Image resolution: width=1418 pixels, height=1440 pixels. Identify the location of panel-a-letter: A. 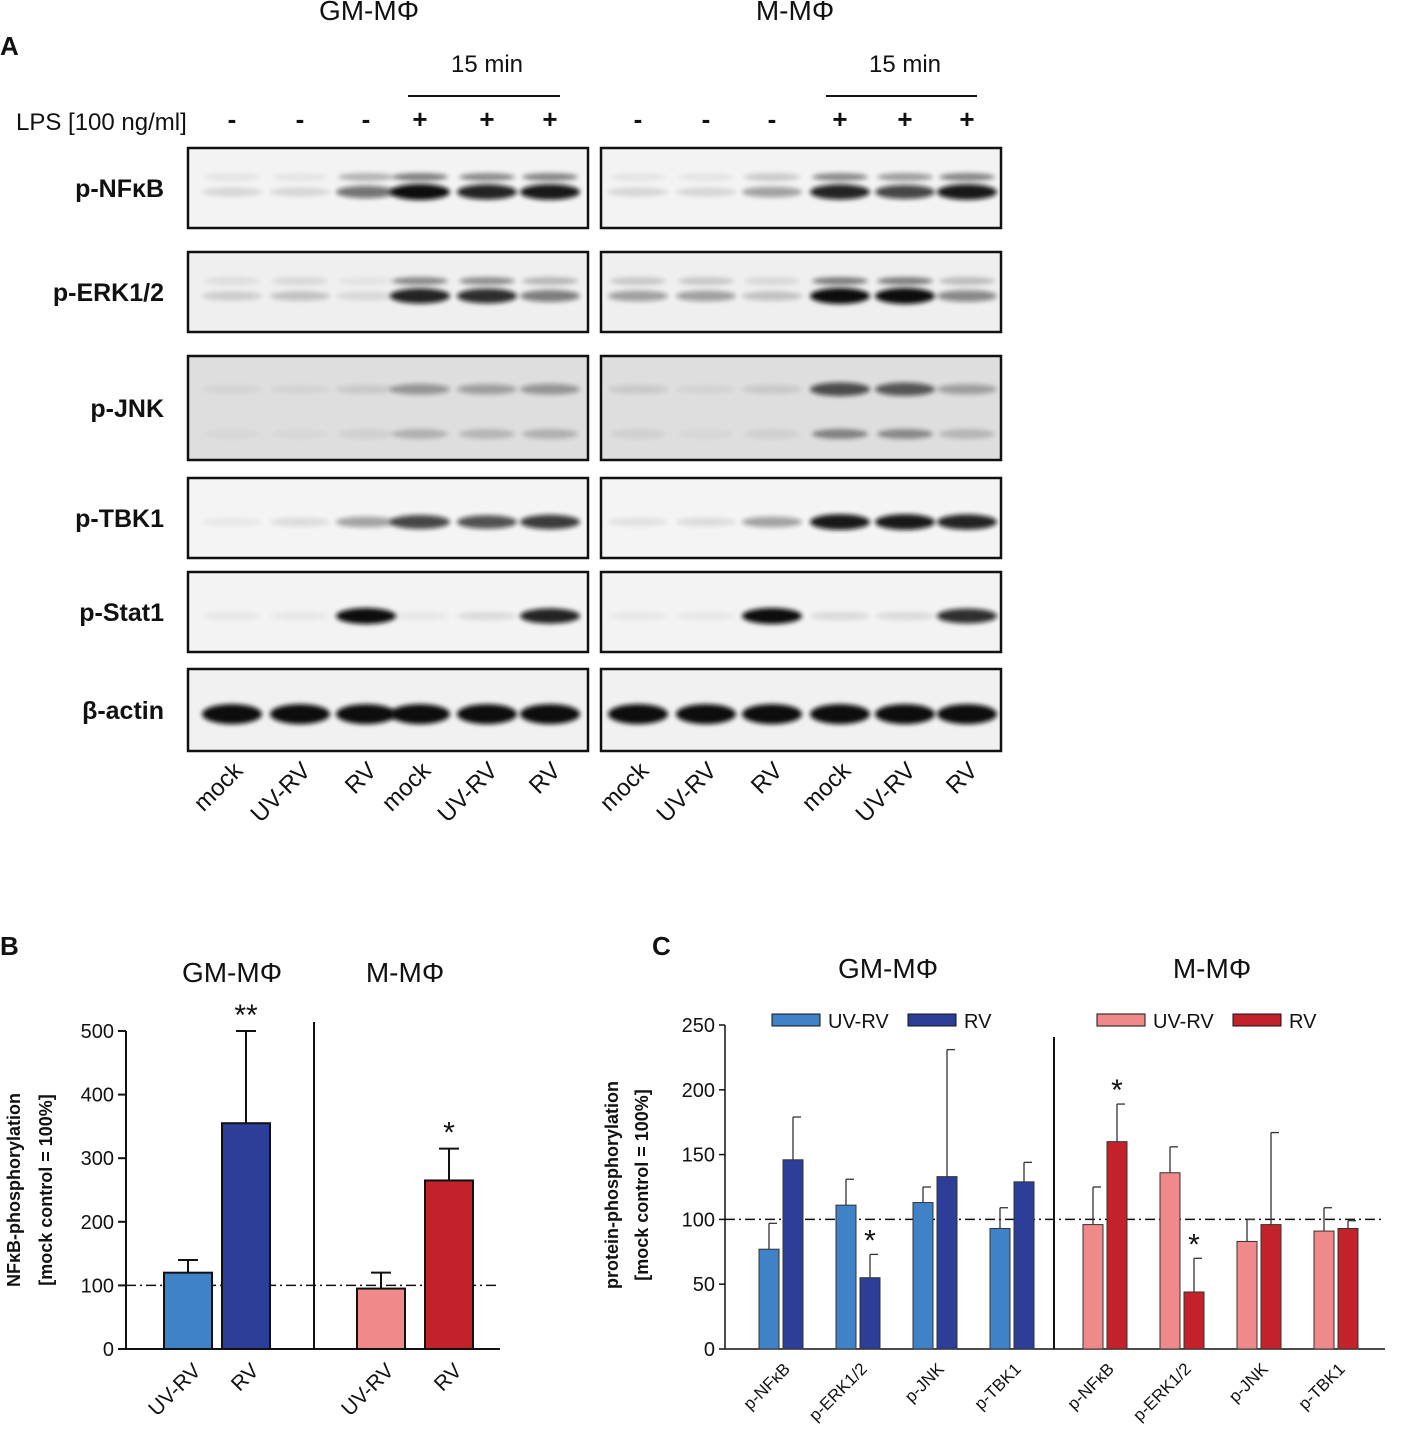
(9, 46).